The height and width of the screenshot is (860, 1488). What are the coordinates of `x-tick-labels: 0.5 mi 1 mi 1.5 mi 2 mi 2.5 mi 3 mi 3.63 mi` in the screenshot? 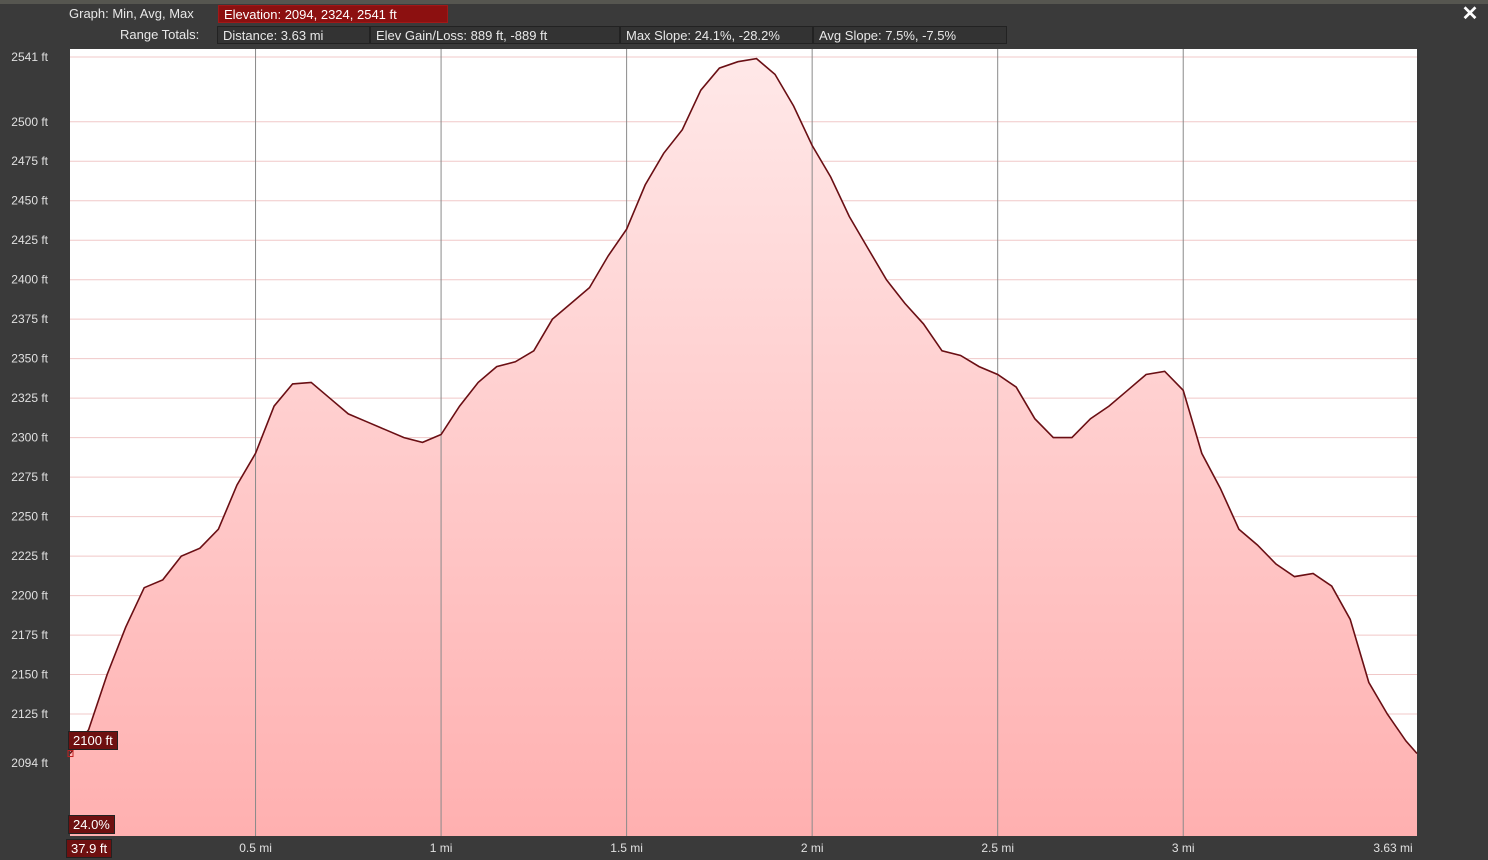 It's located at (825, 848).